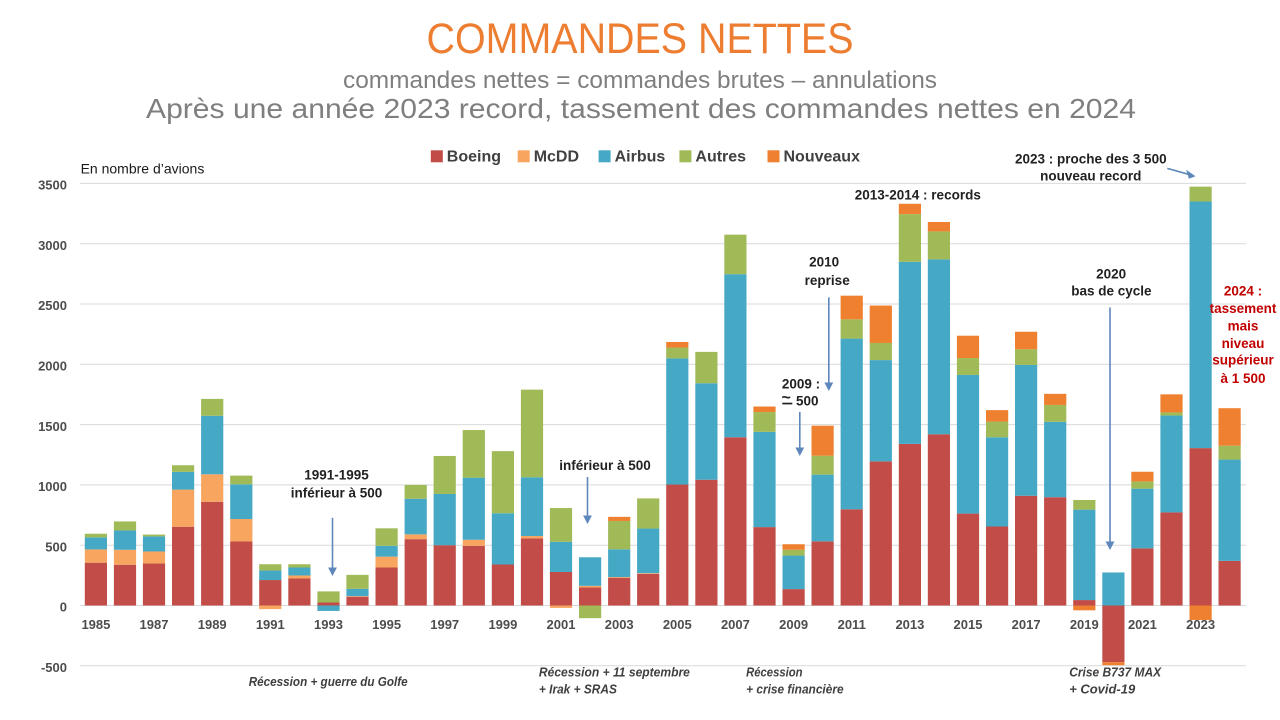 Image resolution: width=1280 pixels, height=720 pixels. Describe the element at coordinates (1111, 274) in the screenshot. I see `svg-text: 2020` at that location.